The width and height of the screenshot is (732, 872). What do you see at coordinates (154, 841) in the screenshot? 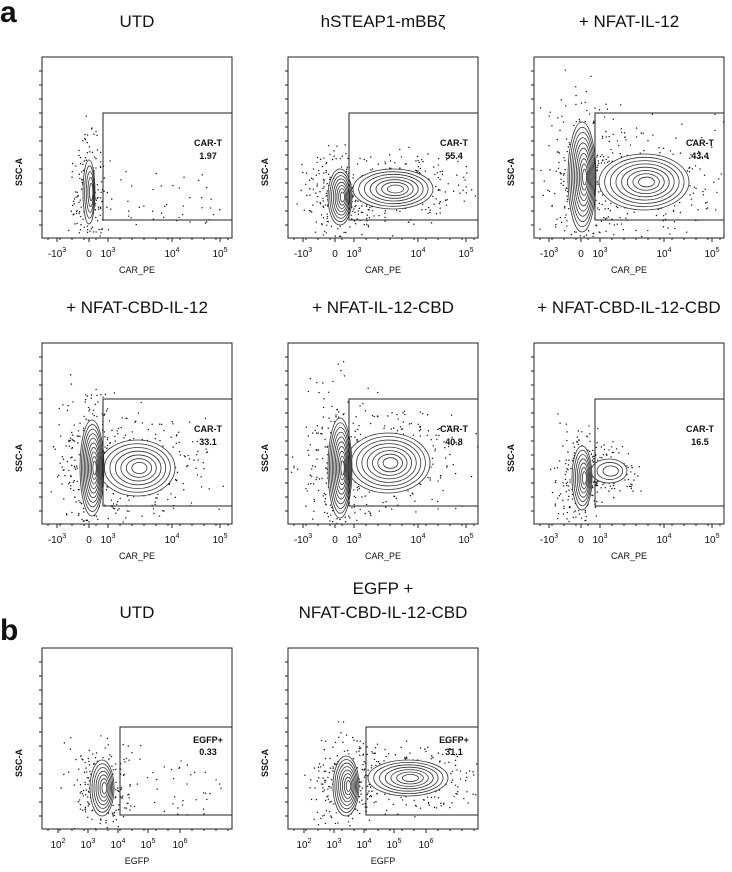
I see `tick-exp: 5` at bounding box center [154, 841].